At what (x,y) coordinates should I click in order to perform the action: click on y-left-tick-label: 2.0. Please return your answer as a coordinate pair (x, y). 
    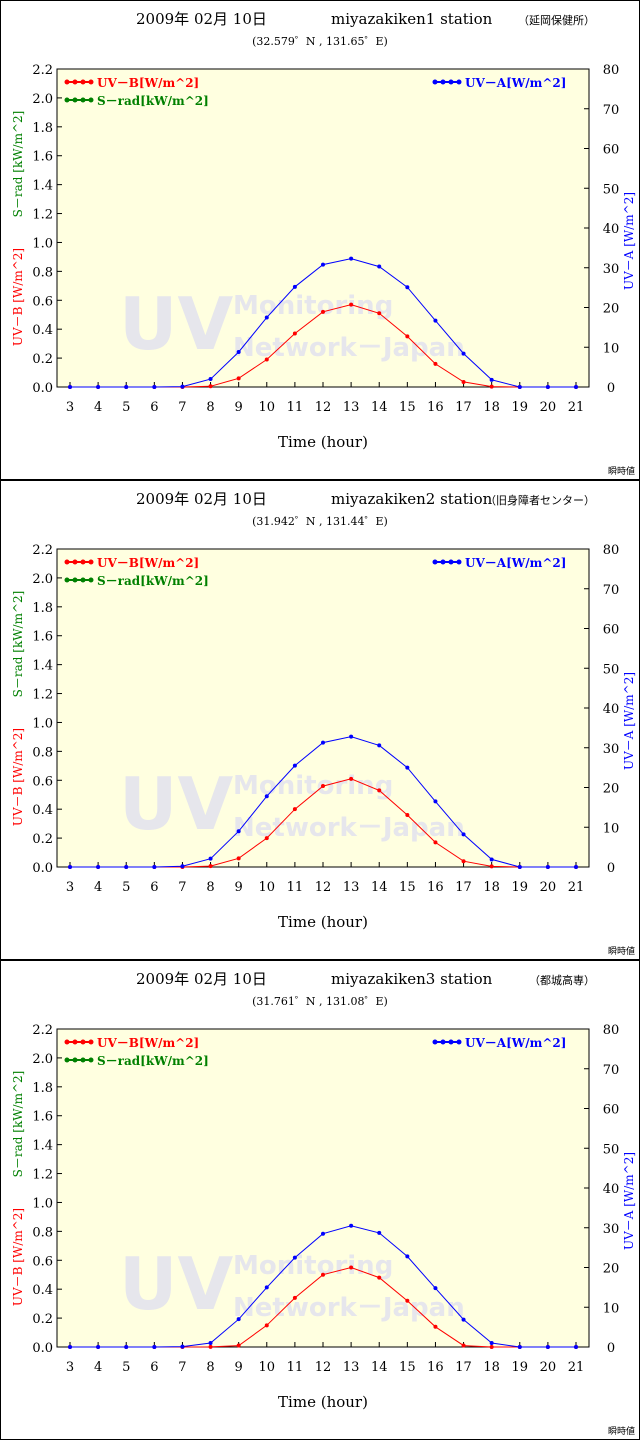
    Looking at the image, I should click on (42, 1059).